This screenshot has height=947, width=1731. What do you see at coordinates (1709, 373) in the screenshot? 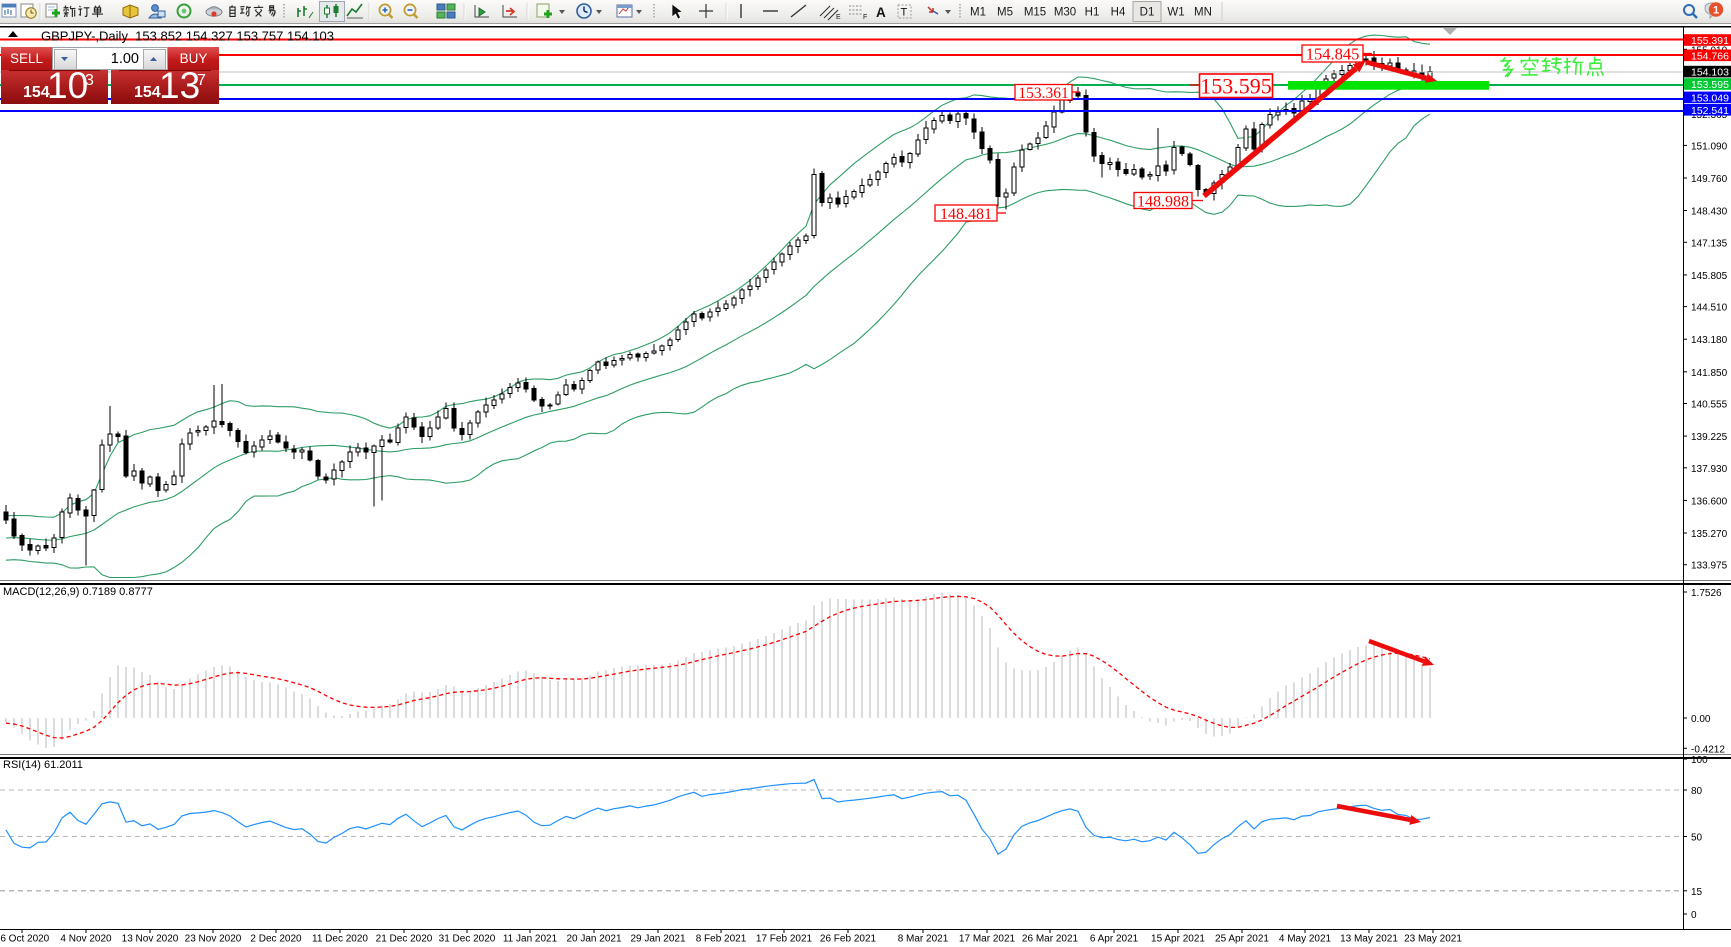
I see `svg-text: 141.850` at bounding box center [1709, 373].